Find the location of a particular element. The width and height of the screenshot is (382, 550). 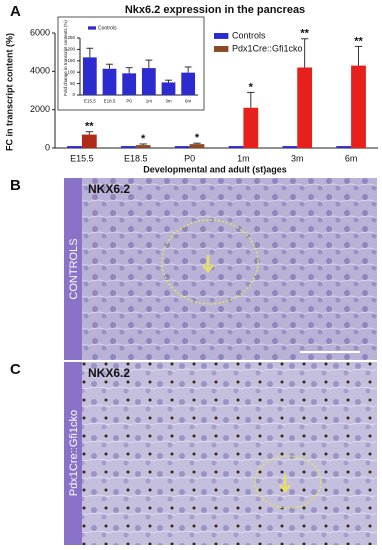

group-label: CONTROLS is located at coordinates (74, 268).